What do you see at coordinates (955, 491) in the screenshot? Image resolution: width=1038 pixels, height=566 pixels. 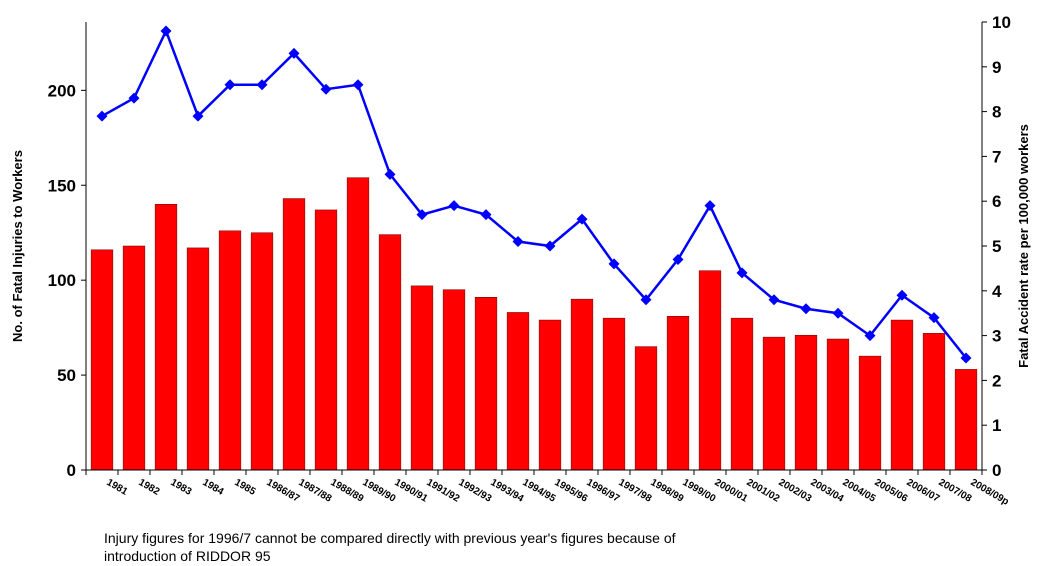 I see `x-tick-label: 2007/08` at bounding box center [955, 491].